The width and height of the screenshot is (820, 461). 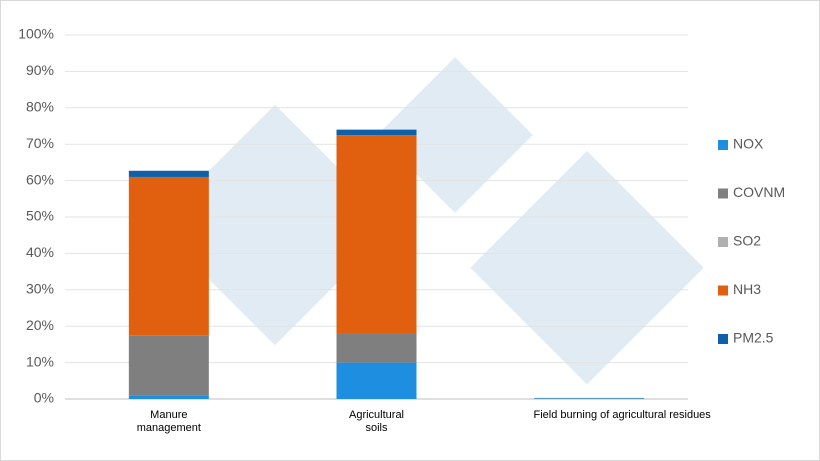 I want to click on y-tick-label: 80%, so click(x=40, y=107).